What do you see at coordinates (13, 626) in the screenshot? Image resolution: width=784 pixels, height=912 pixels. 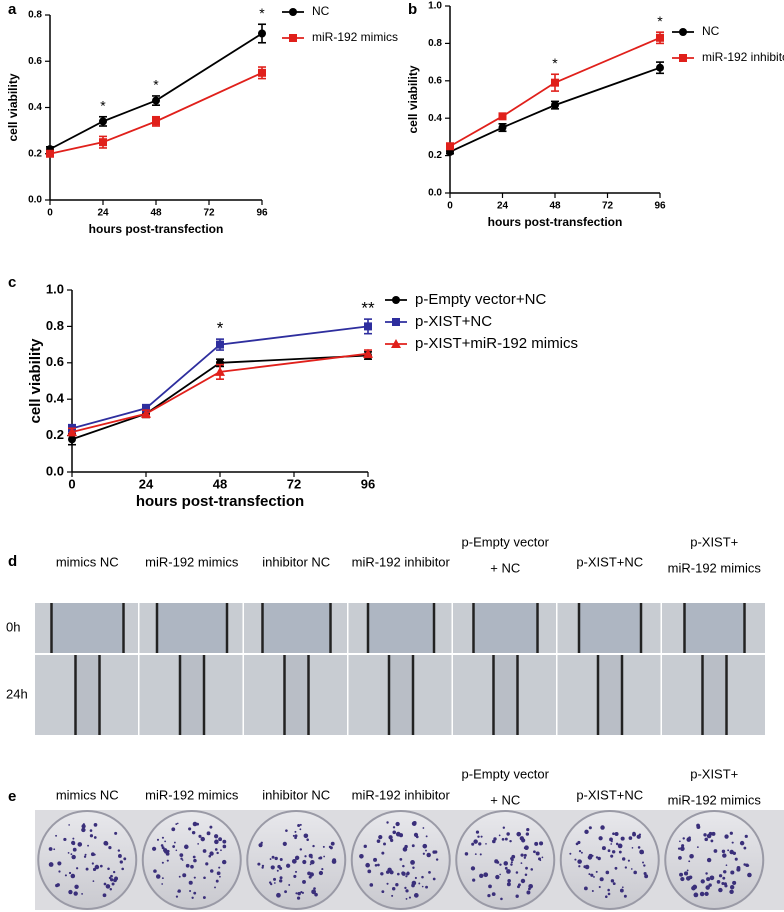 I see `row-label: 0h` at bounding box center [13, 626].